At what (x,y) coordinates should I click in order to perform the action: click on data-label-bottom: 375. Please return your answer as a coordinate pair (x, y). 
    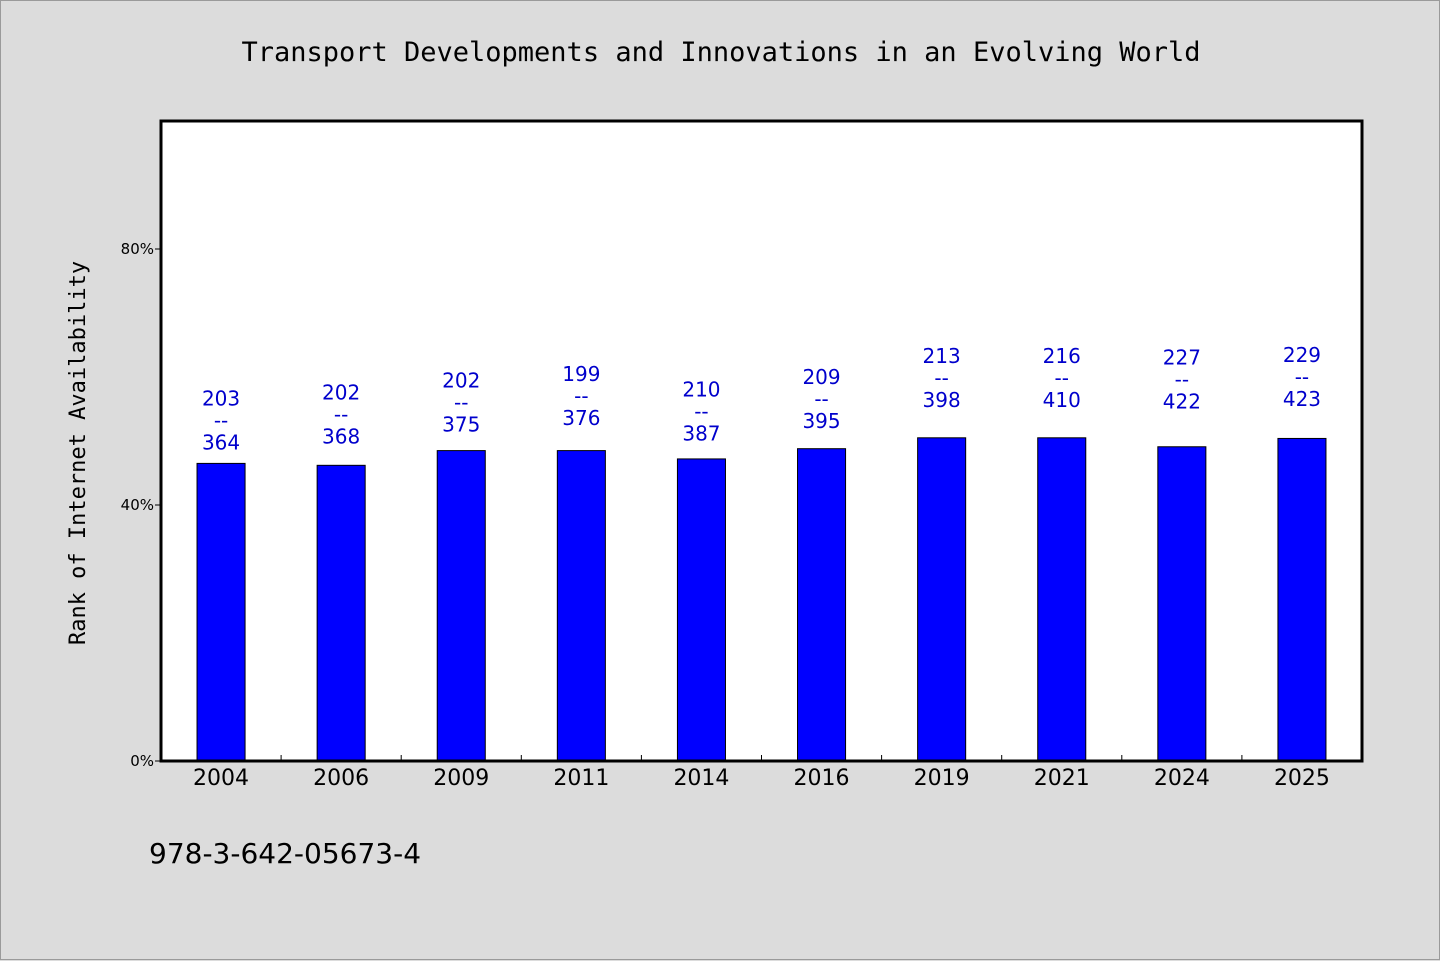
    Looking at the image, I should click on (461, 424).